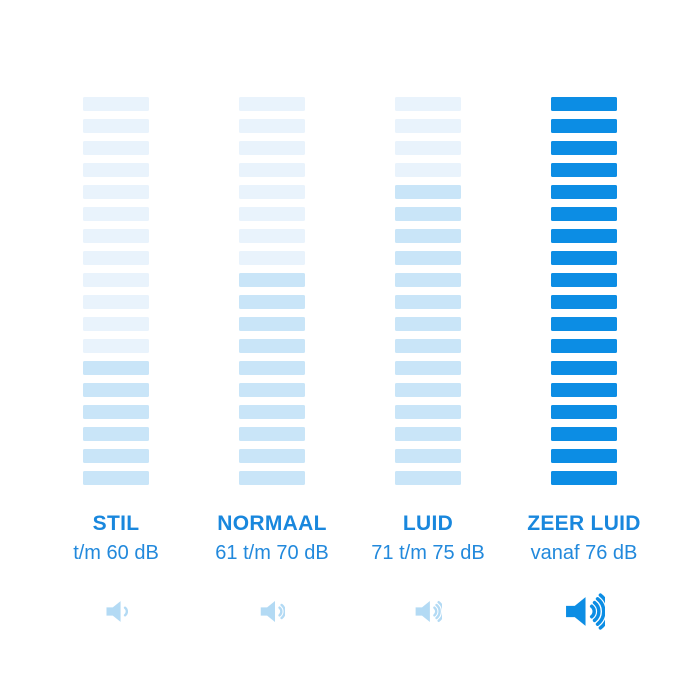 Image resolution: width=700 pixels, height=700 pixels. What do you see at coordinates (428, 523) in the screenshot?
I see `level-label: LUID` at bounding box center [428, 523].